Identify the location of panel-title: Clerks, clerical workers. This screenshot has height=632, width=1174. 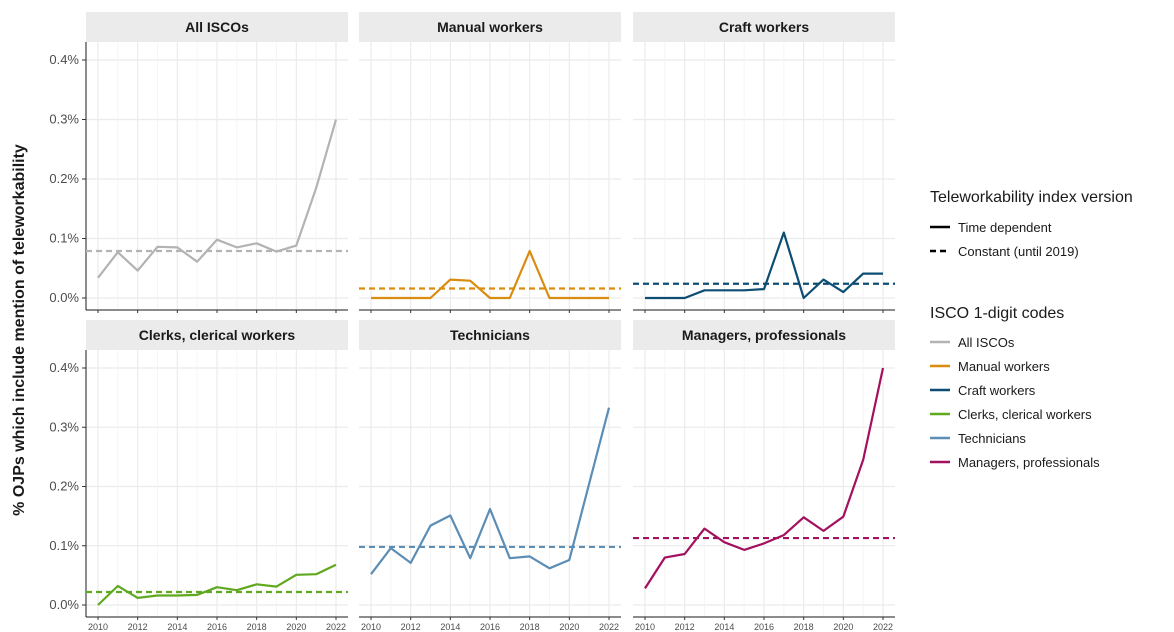
(217, 335).